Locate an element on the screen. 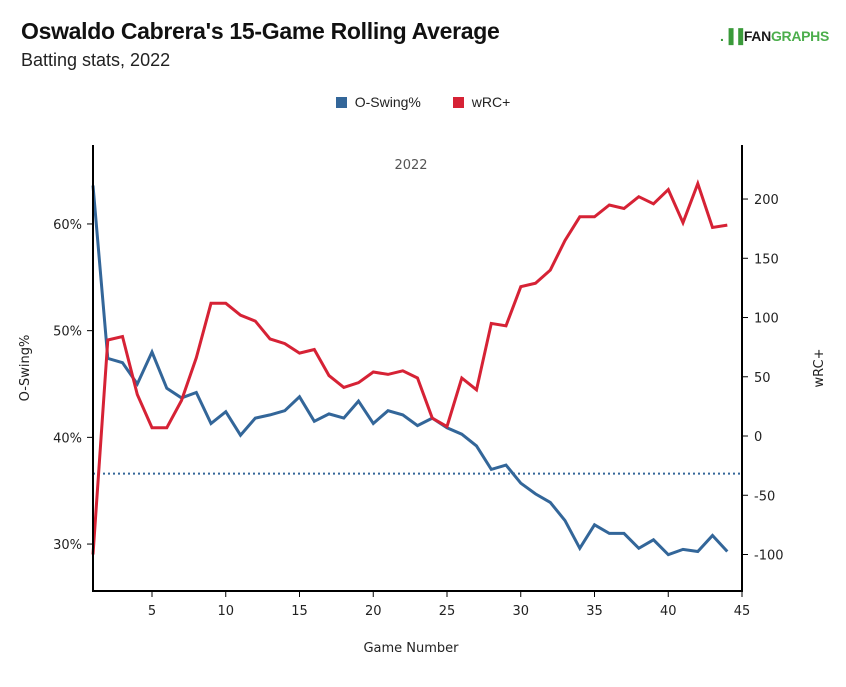 Image resolution: width=846 pixels, height=687 pixels. x-tick-label: 45 is located at coordinates (742, 611).